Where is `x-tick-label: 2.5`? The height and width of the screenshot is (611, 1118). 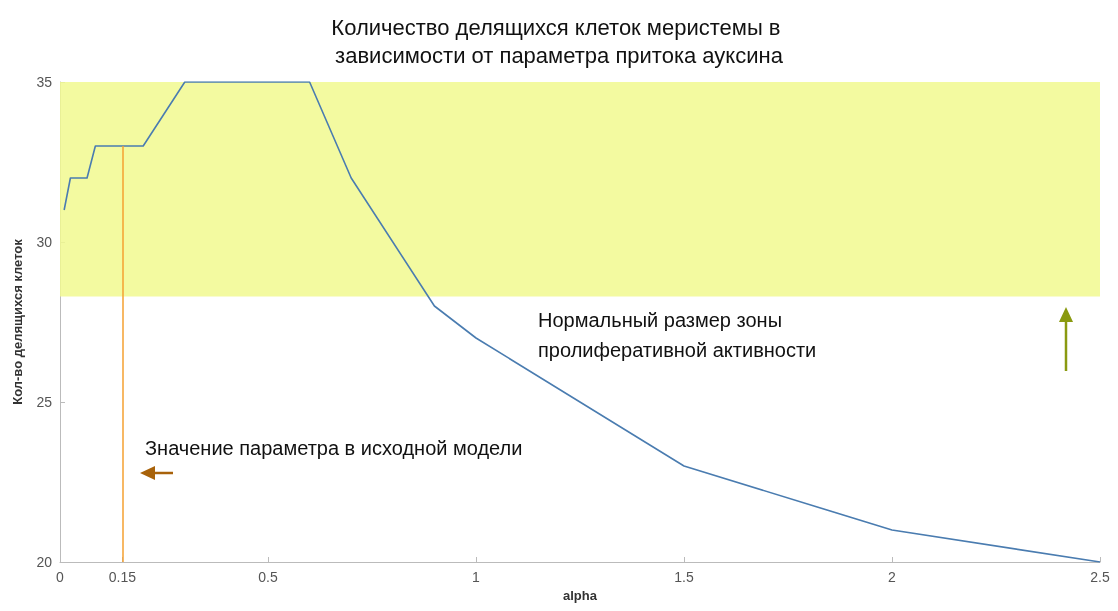
x-tick-label: 2.5 is located at coordinates (1100, 577).